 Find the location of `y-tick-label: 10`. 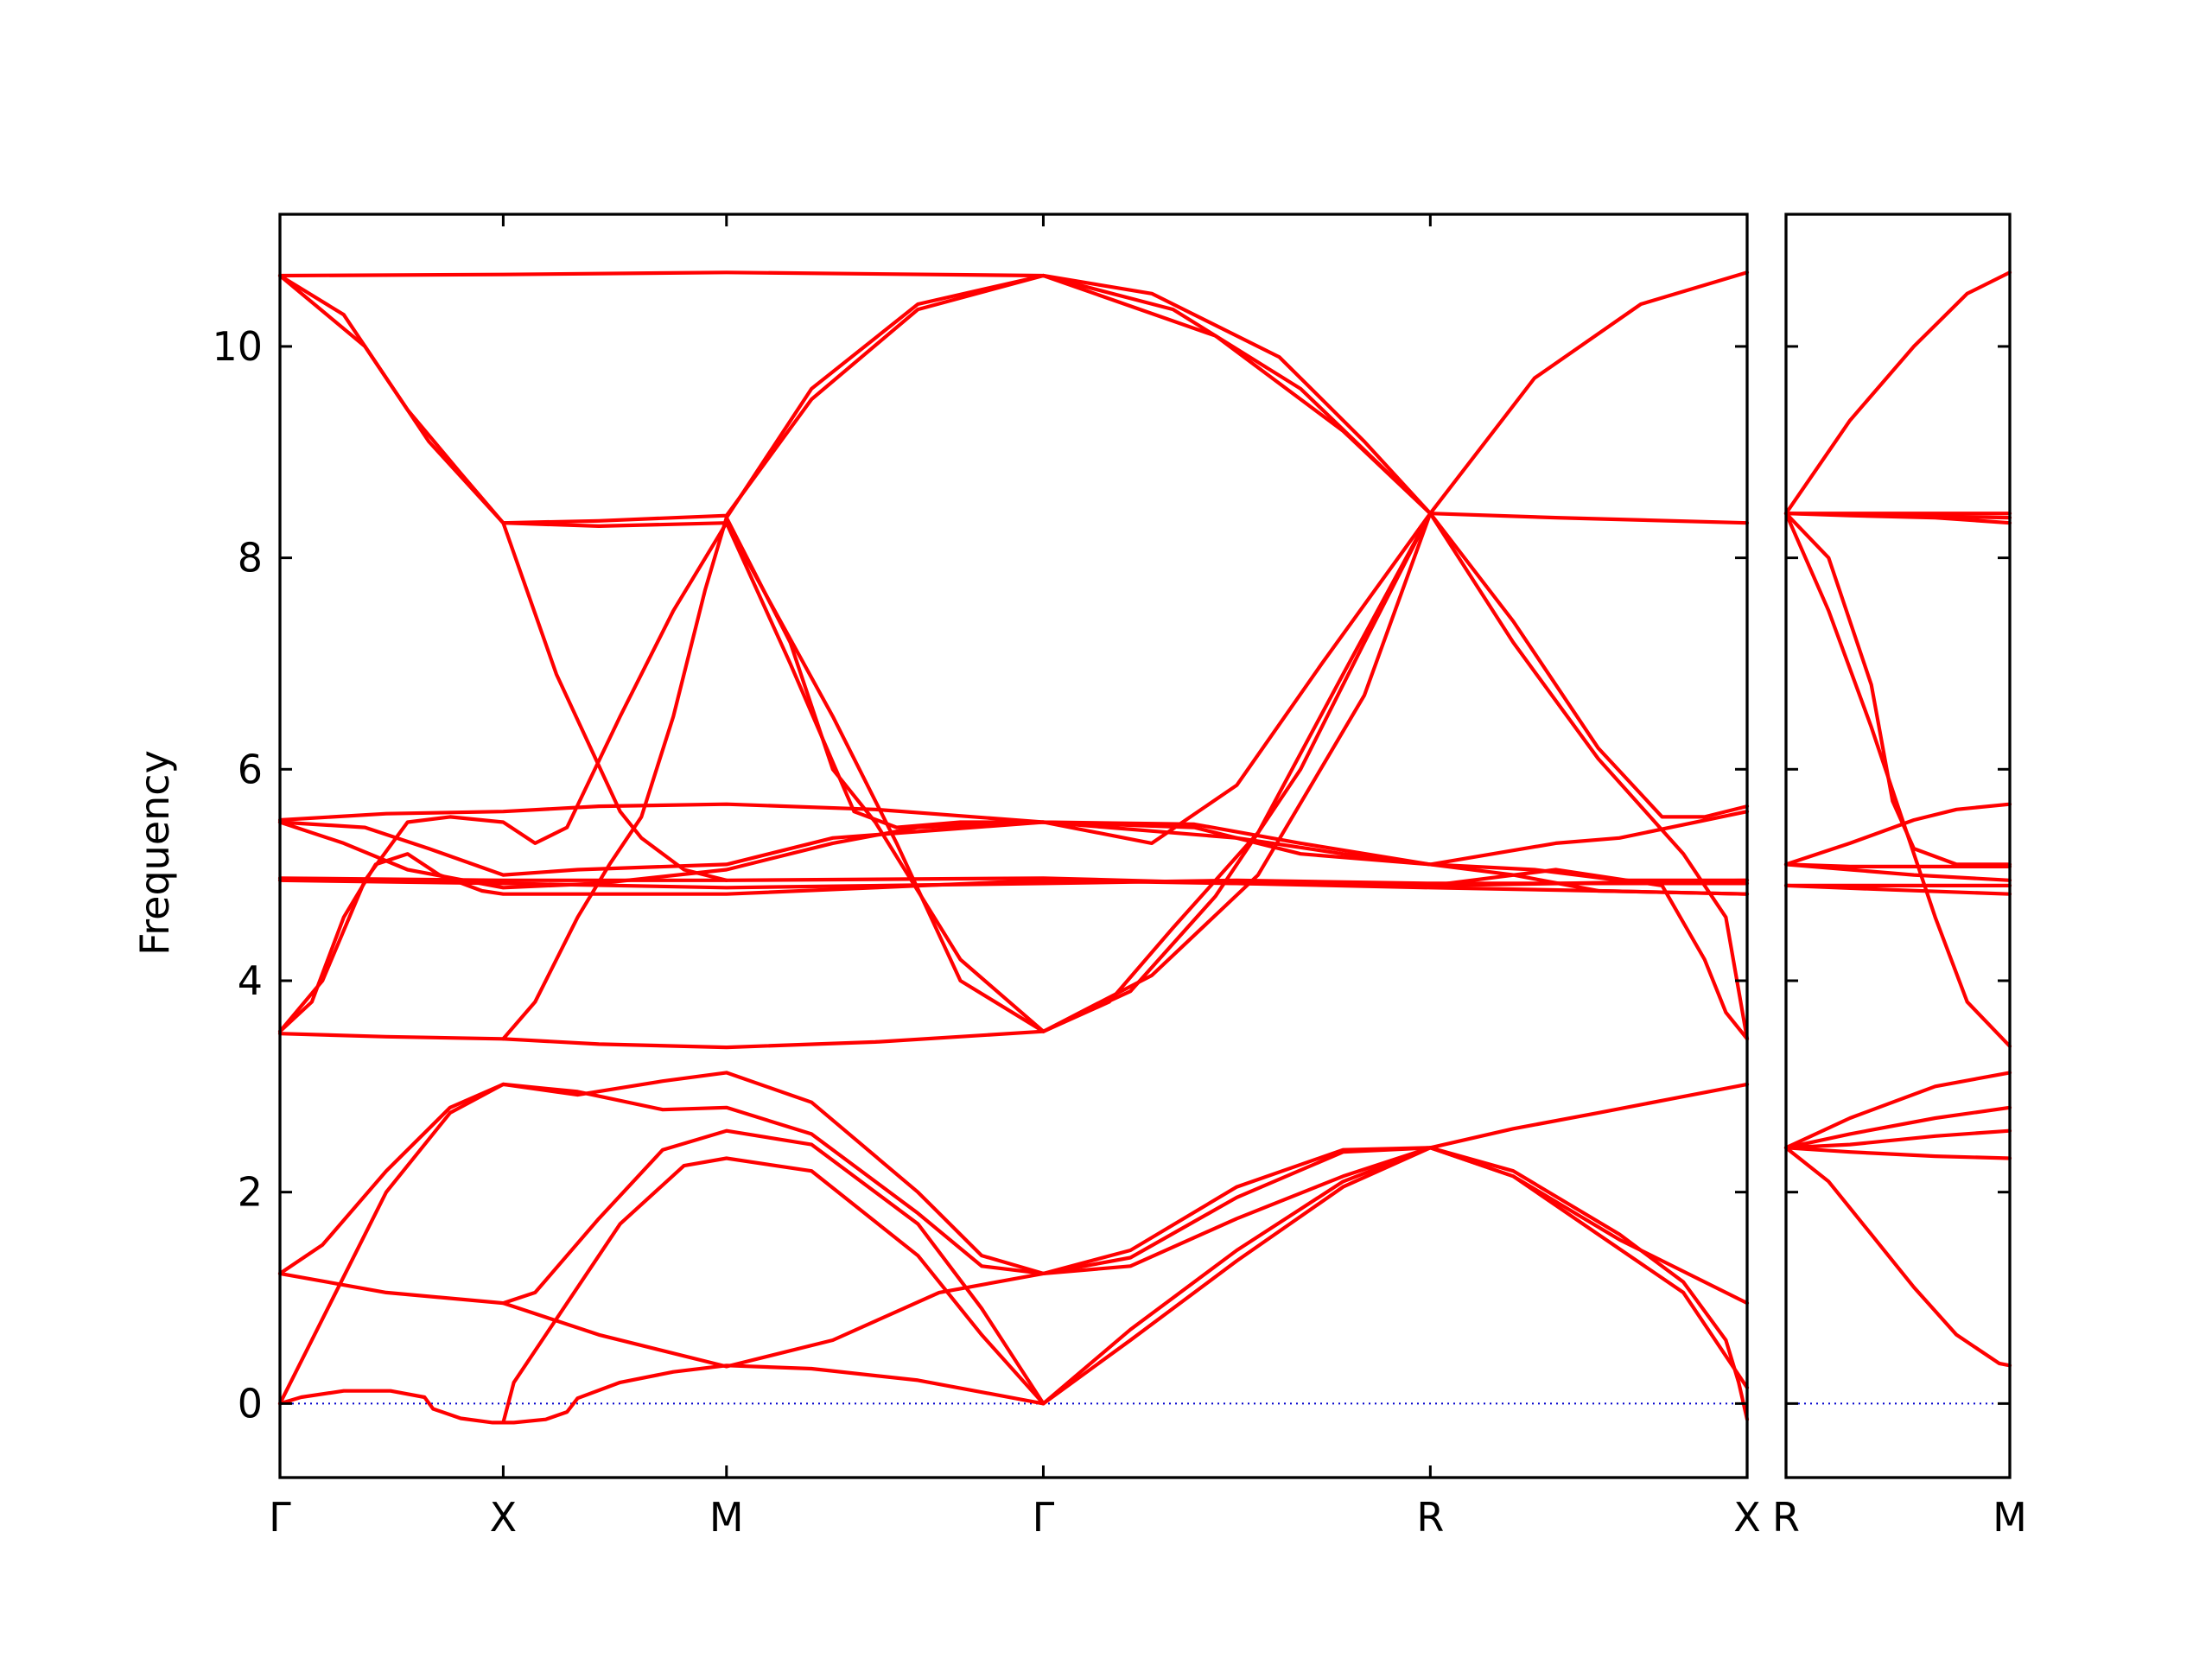

y-tick-label: 10 is located at coordinates (237, 346).